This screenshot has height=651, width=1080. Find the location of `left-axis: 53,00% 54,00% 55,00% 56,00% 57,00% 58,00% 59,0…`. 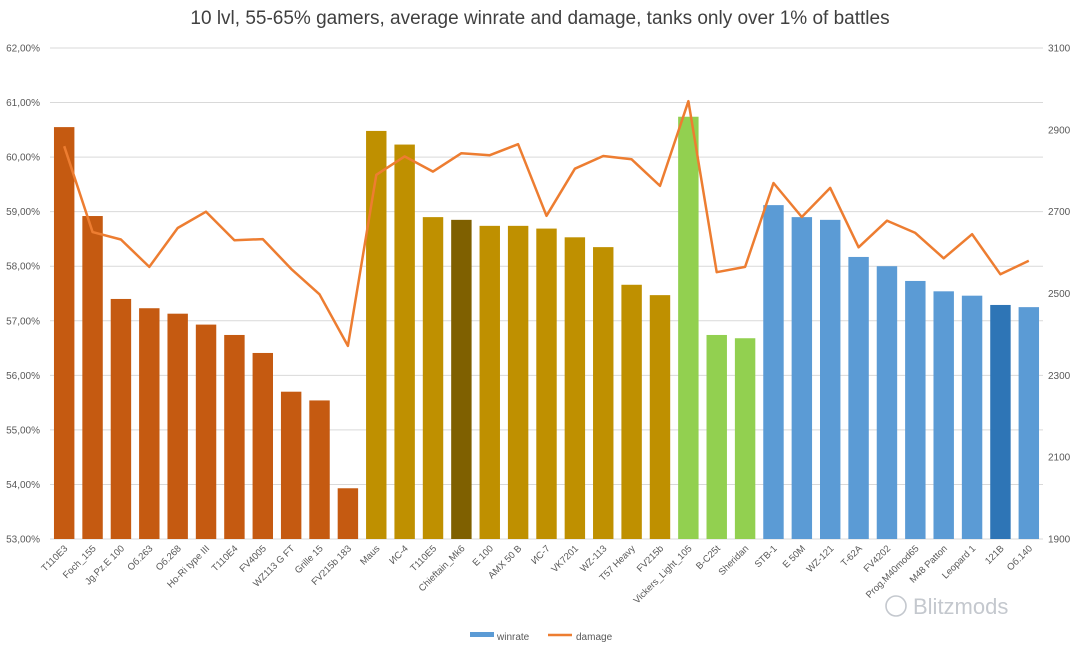

left-axis: 53,00% 54,00% 55,00% 56,00% 57,00% 58,00% 59,0… is located at coordinates (23, 295).